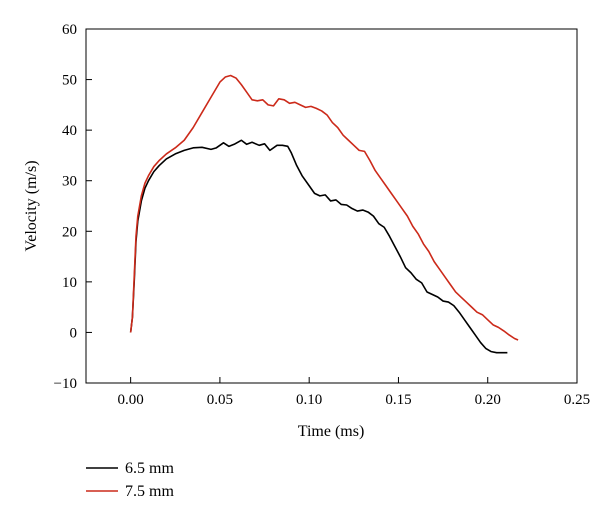 The height and width of the screenshot is (519, 600). What do you see at coordinates (69, 283) in the screenshot?
I see `y-tick-label: 10` at bounding box center [69, 283].